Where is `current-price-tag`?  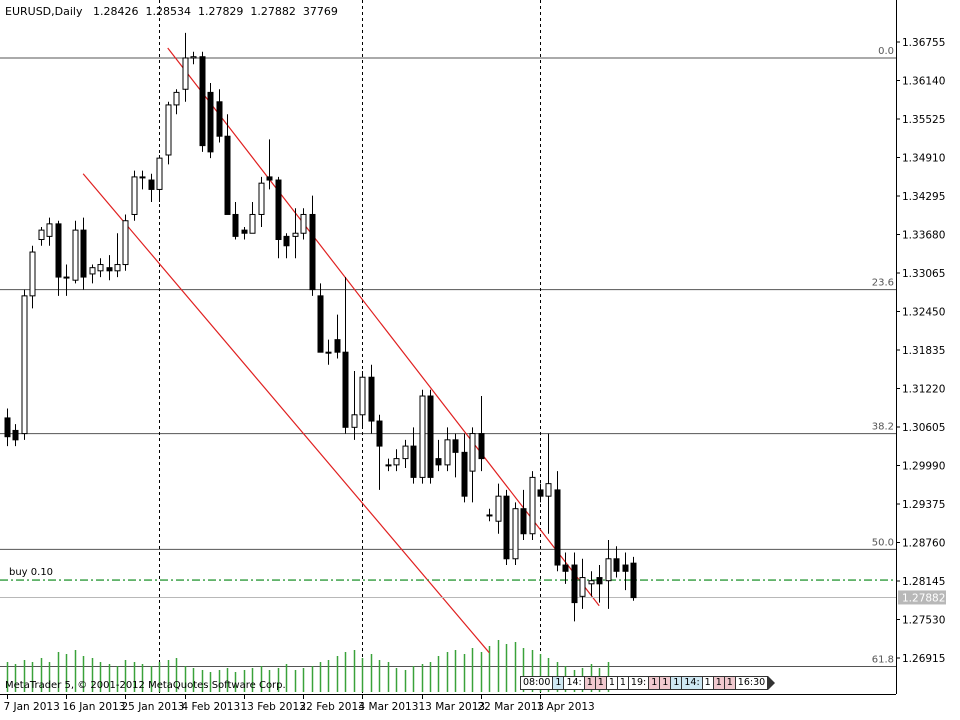 current-price-tag is located at coordinates (922, 597).